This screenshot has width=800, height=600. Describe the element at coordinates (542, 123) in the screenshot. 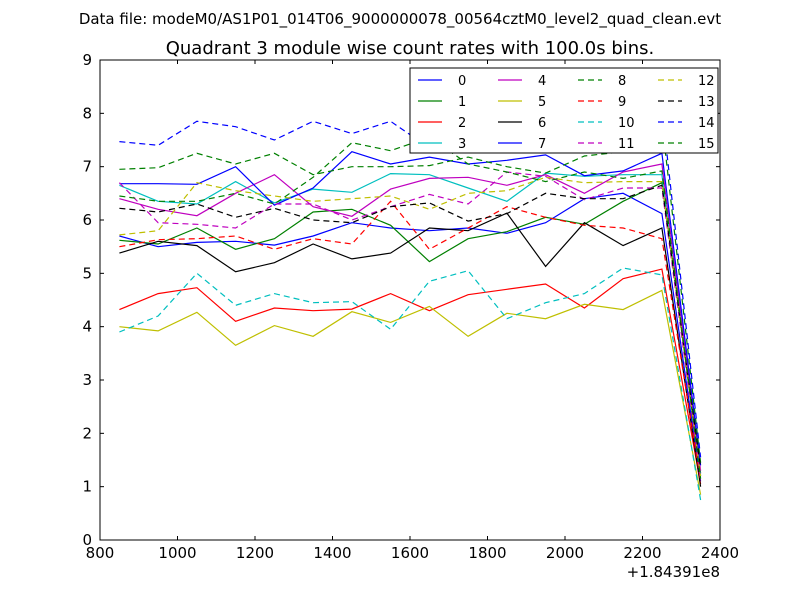

I see `legend-label-6: 6` at that location.